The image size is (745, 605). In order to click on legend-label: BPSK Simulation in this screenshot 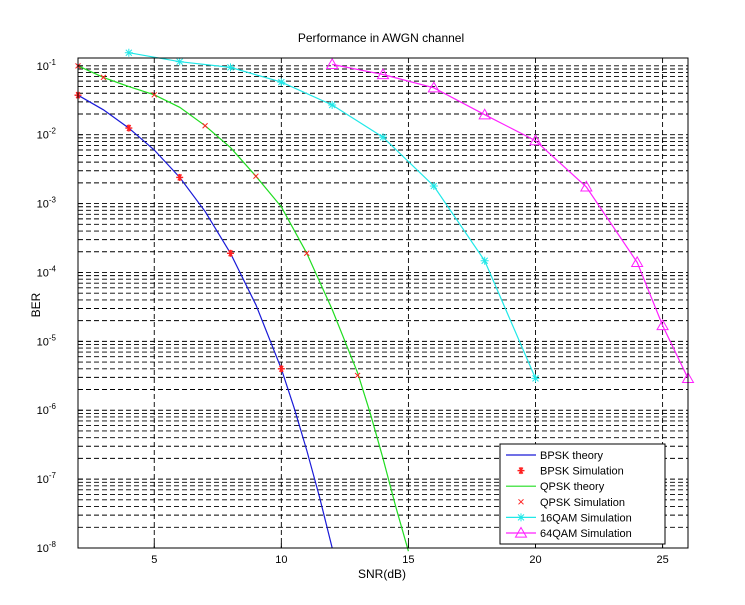, I will do `click(582, 472)`.